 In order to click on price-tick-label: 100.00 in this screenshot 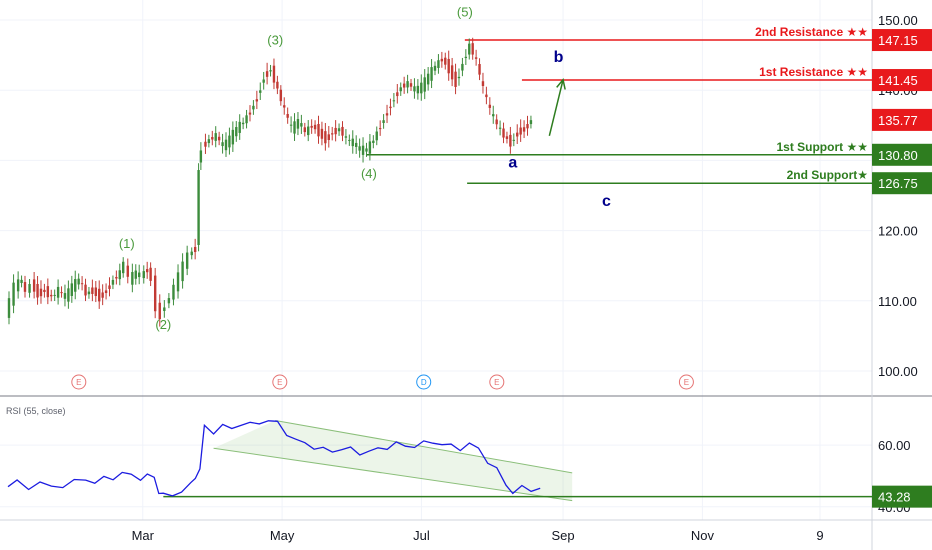, I will do `click(898, 371)`.